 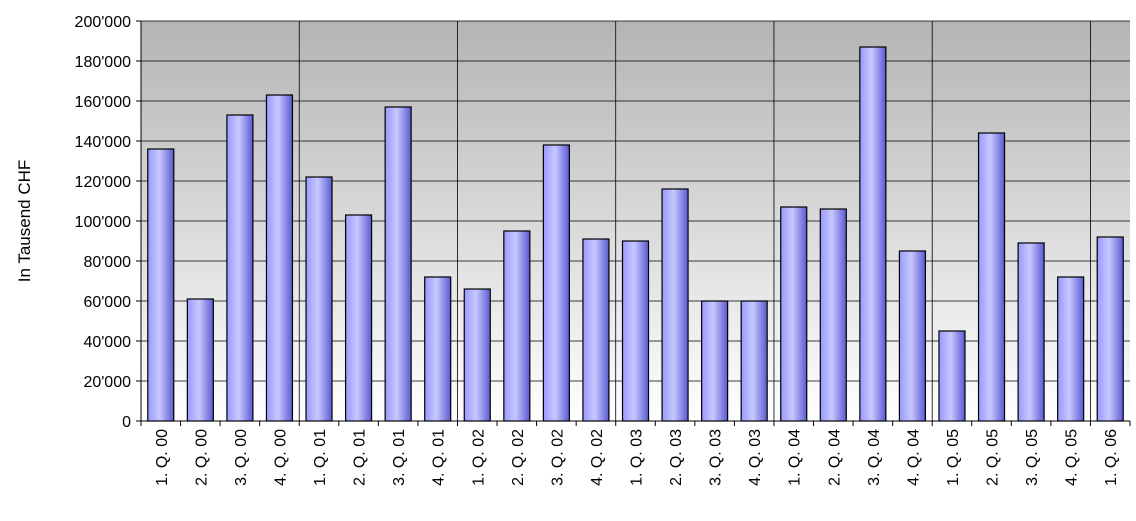 I want to click on x-tick-label: 3. Q. 01, so click(x=399, y=457).